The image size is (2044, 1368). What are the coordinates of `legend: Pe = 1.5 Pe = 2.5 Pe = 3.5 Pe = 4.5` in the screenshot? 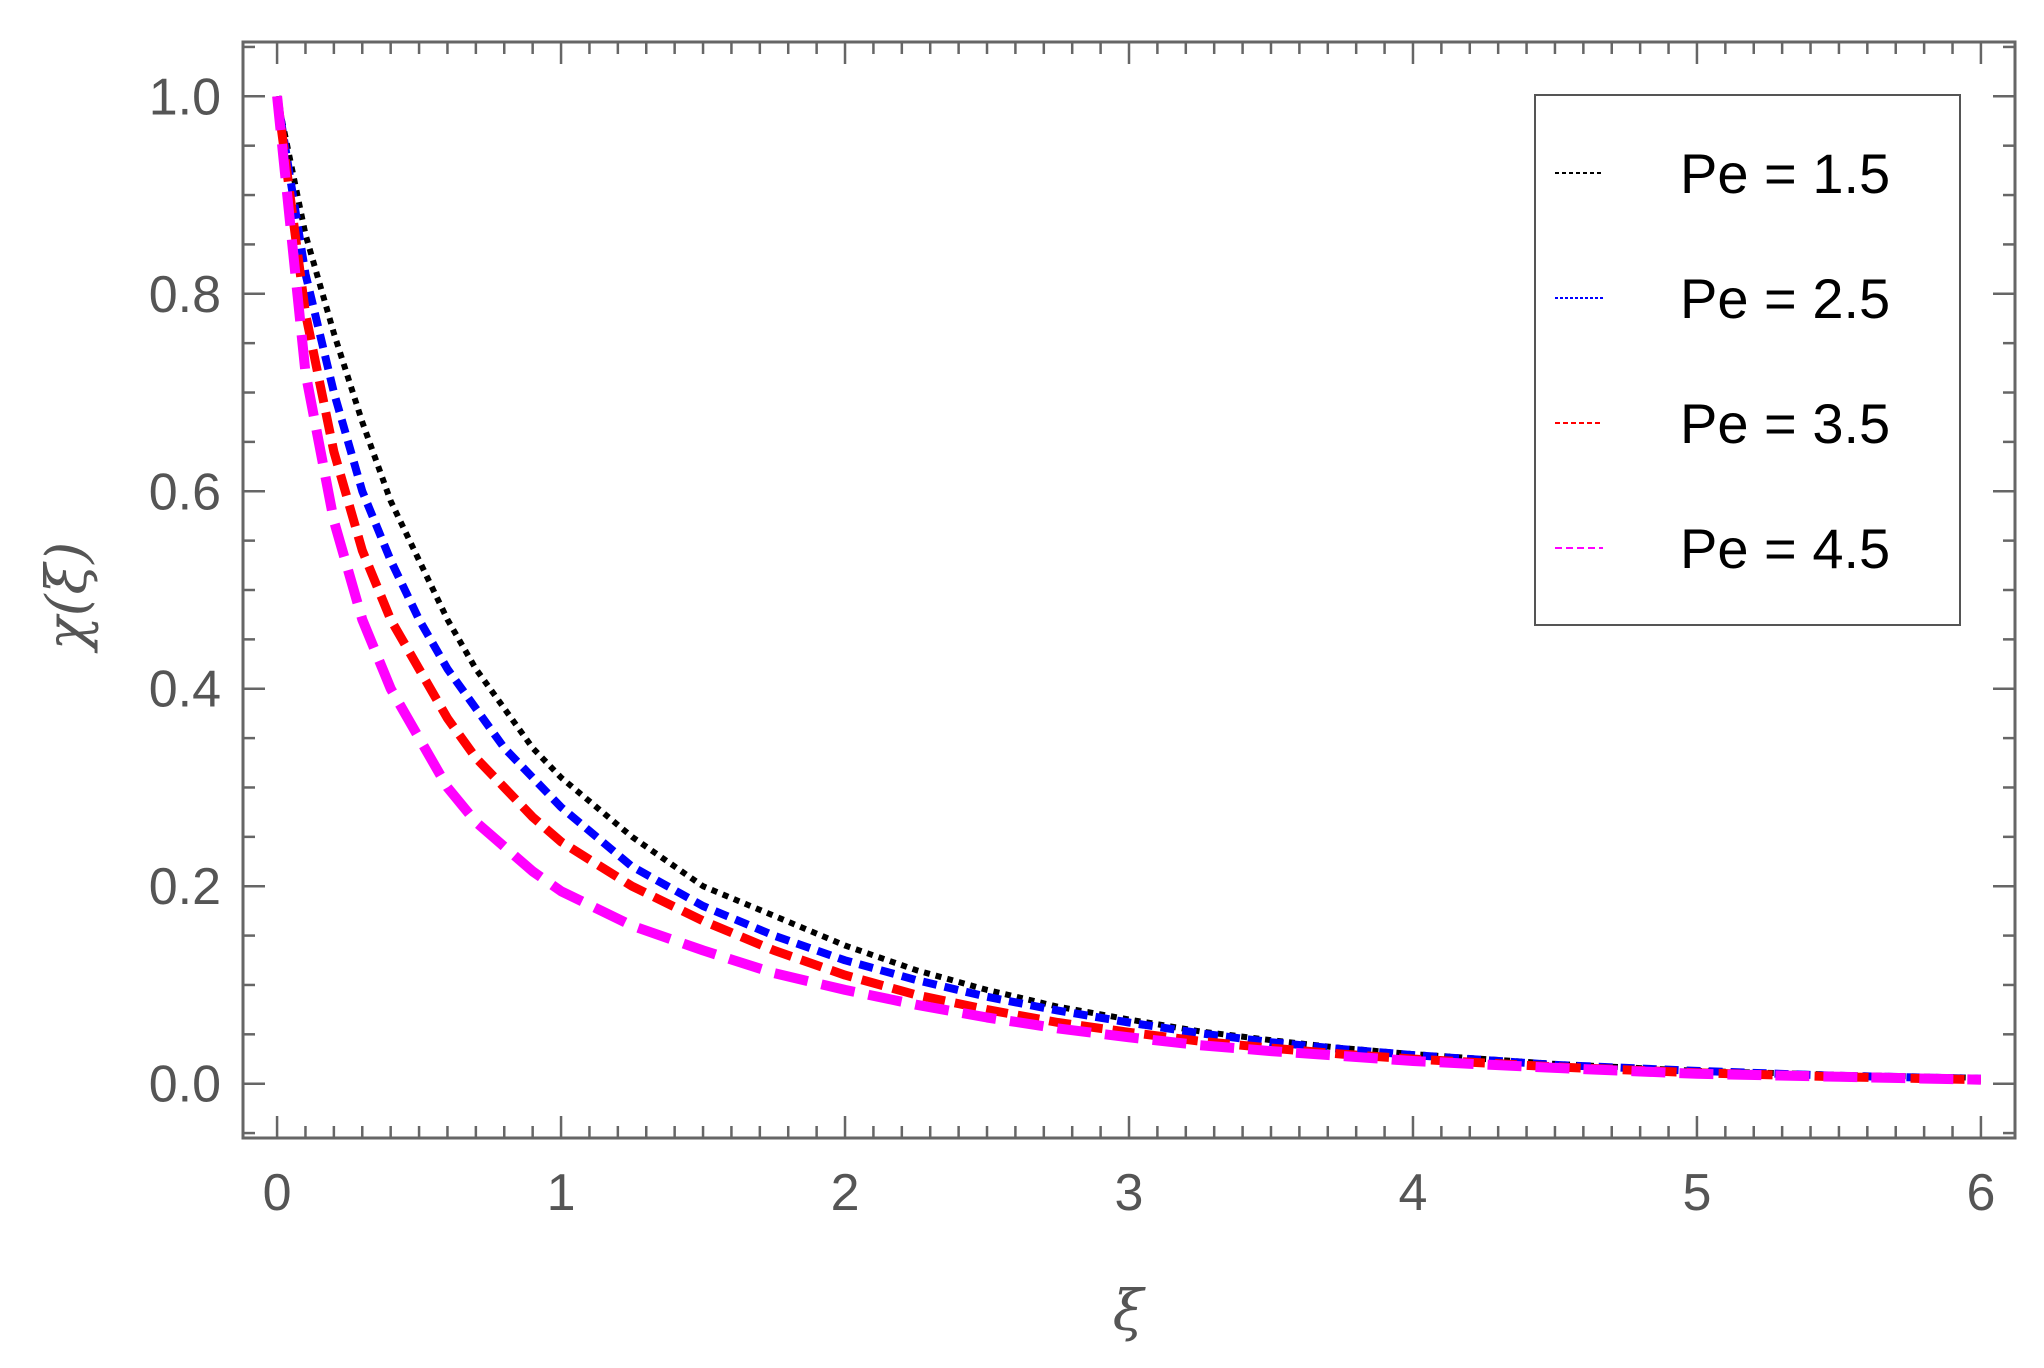 It's located at (1747, 360).